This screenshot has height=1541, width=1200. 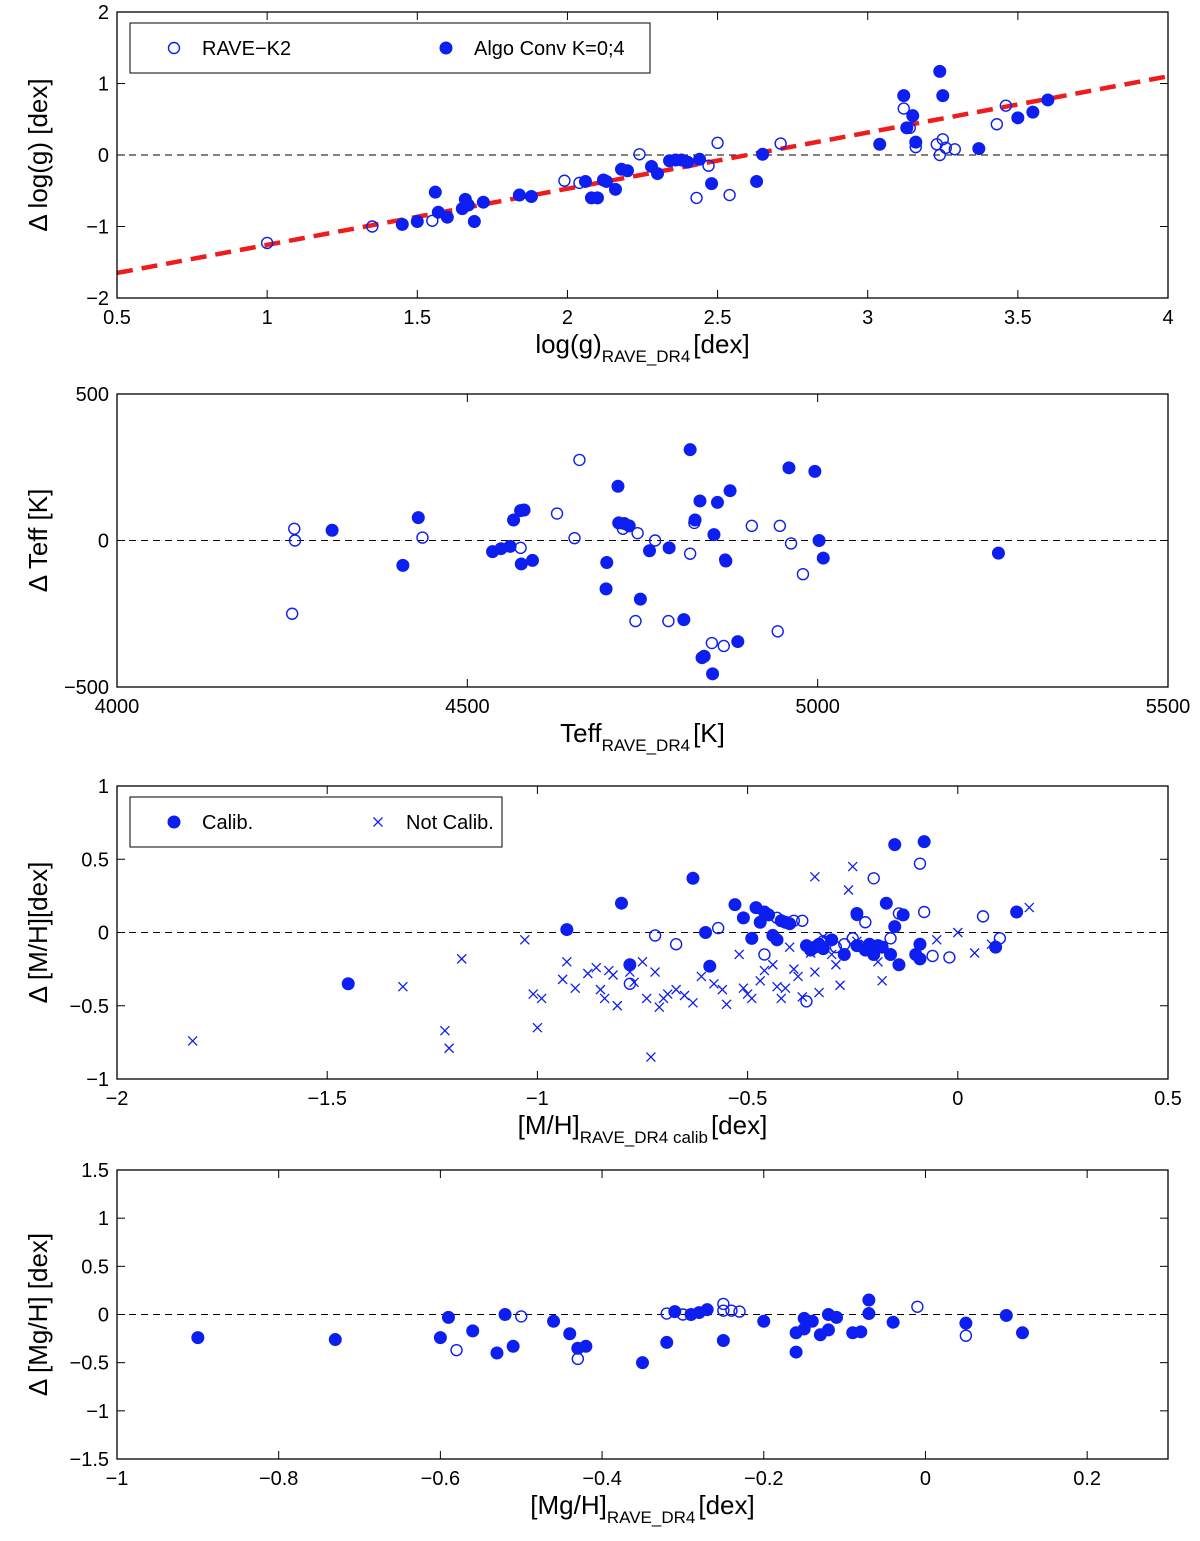 I want to click on x-tick-label: −0.4, so click(x=601, y=1479).